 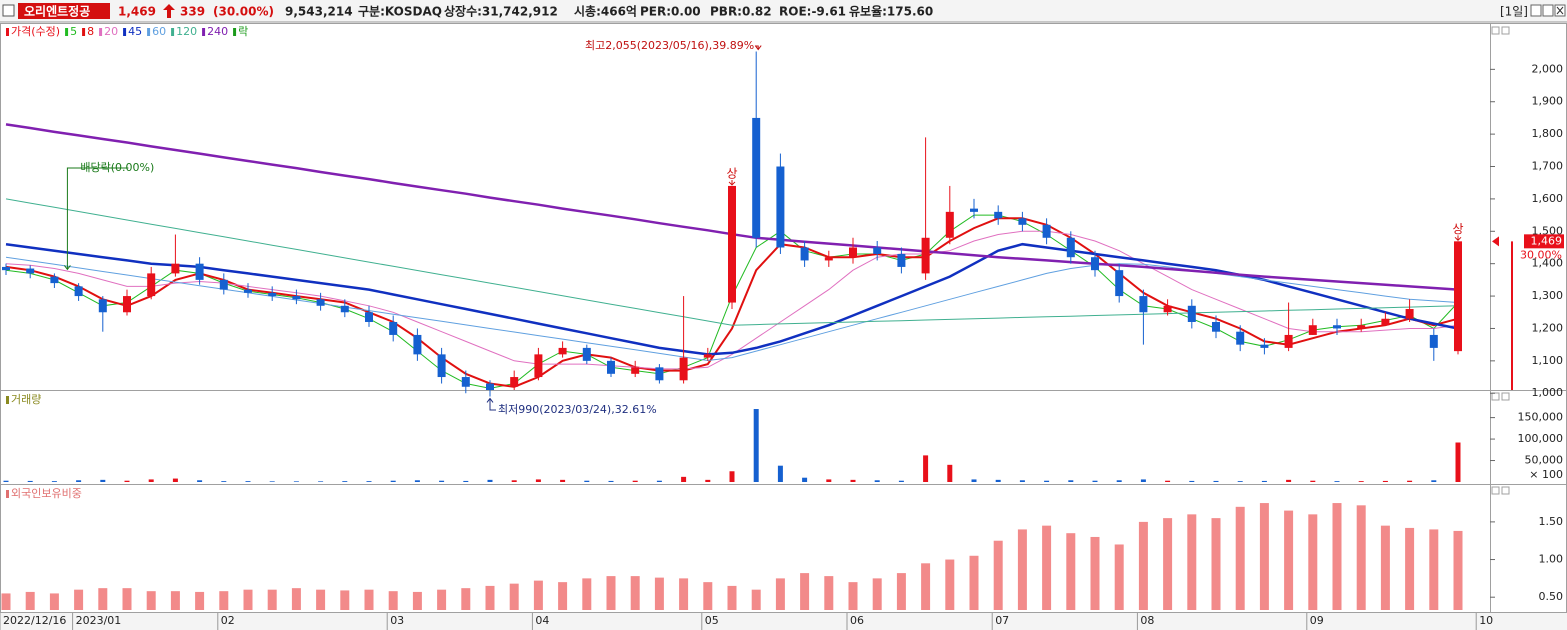 I want to click on maximize-button, so click(x=1548, y=10).